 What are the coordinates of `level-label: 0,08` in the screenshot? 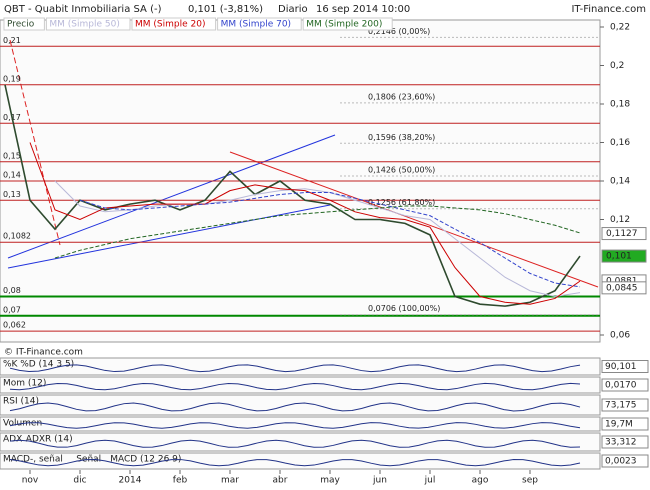 It's located at (12, 290).